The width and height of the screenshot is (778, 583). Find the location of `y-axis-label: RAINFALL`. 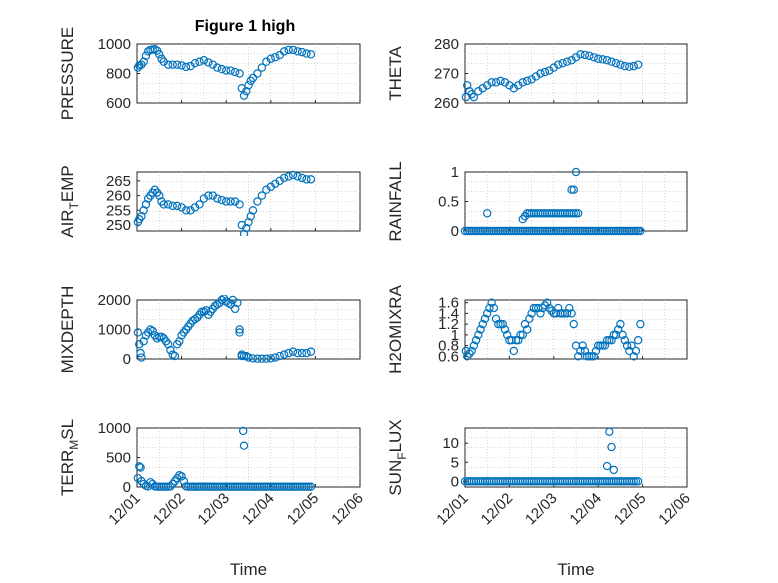

y-axis-label: RAINFALL is located at coordinates (395, 201).